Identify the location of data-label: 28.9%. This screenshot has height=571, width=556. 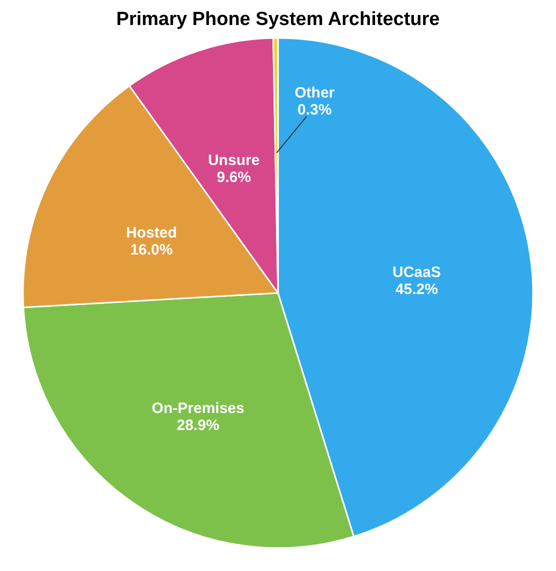
(198, 425).